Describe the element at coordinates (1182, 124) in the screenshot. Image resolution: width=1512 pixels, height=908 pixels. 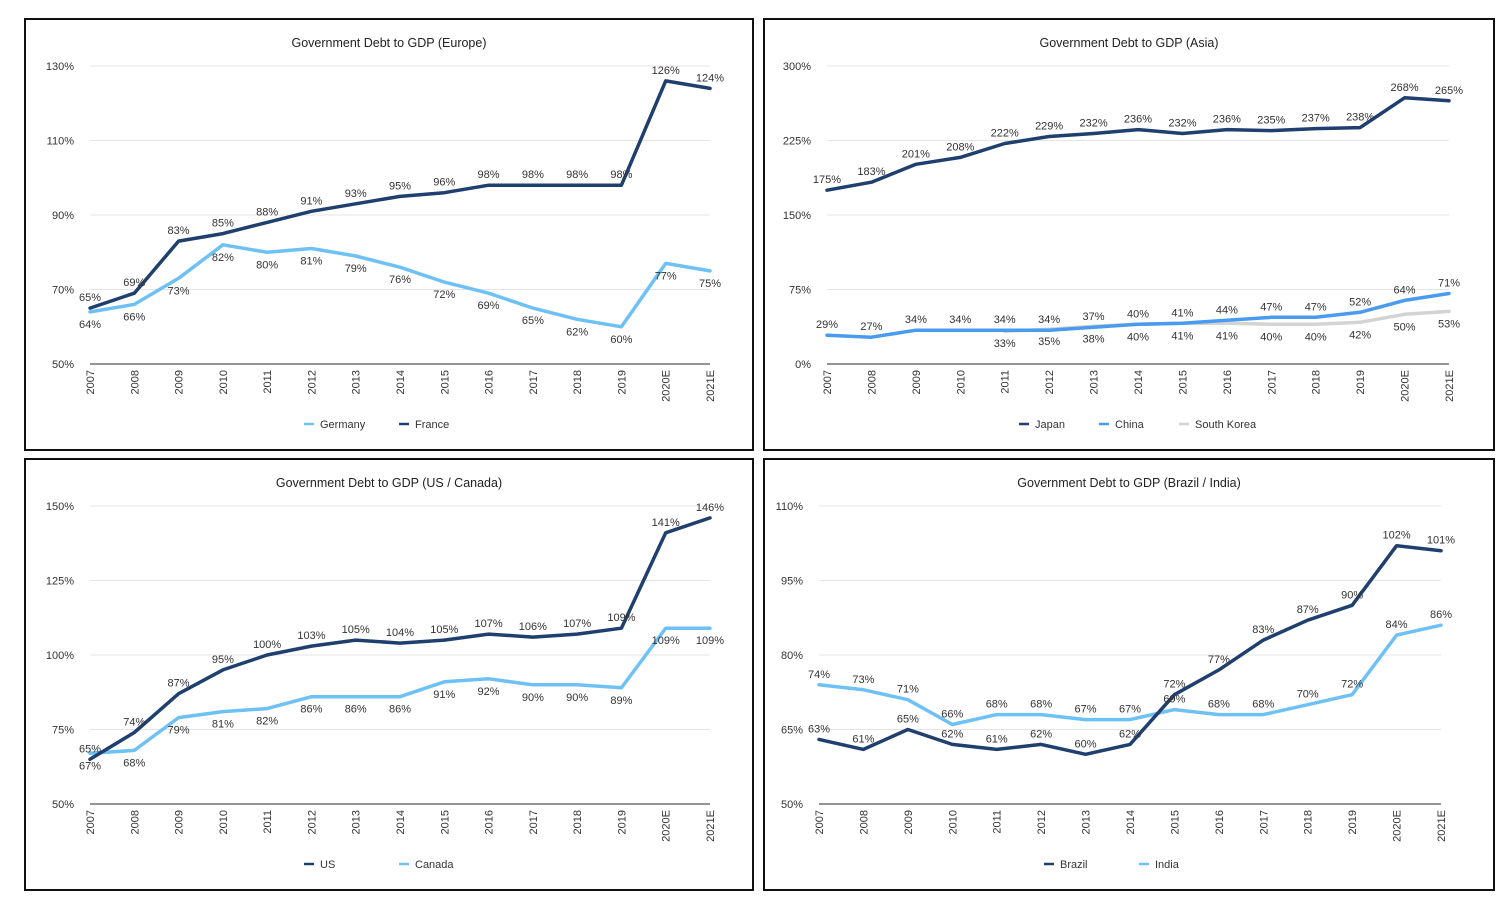
I see `data-label-japan: 232%` at that location.